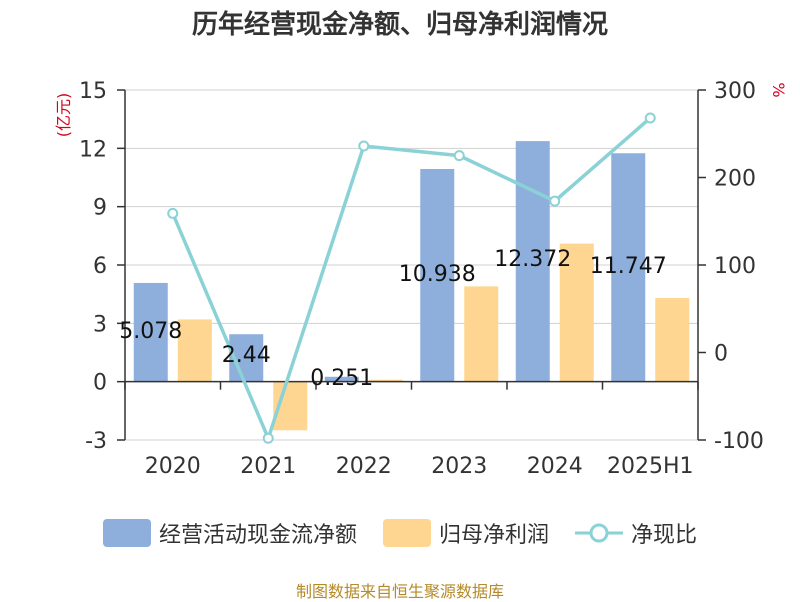 This screenshot has height=602, width=800. Describe the element at coordinates (246, 355) in the screenshot. I see `data-label-cash: 2.44` at that location.